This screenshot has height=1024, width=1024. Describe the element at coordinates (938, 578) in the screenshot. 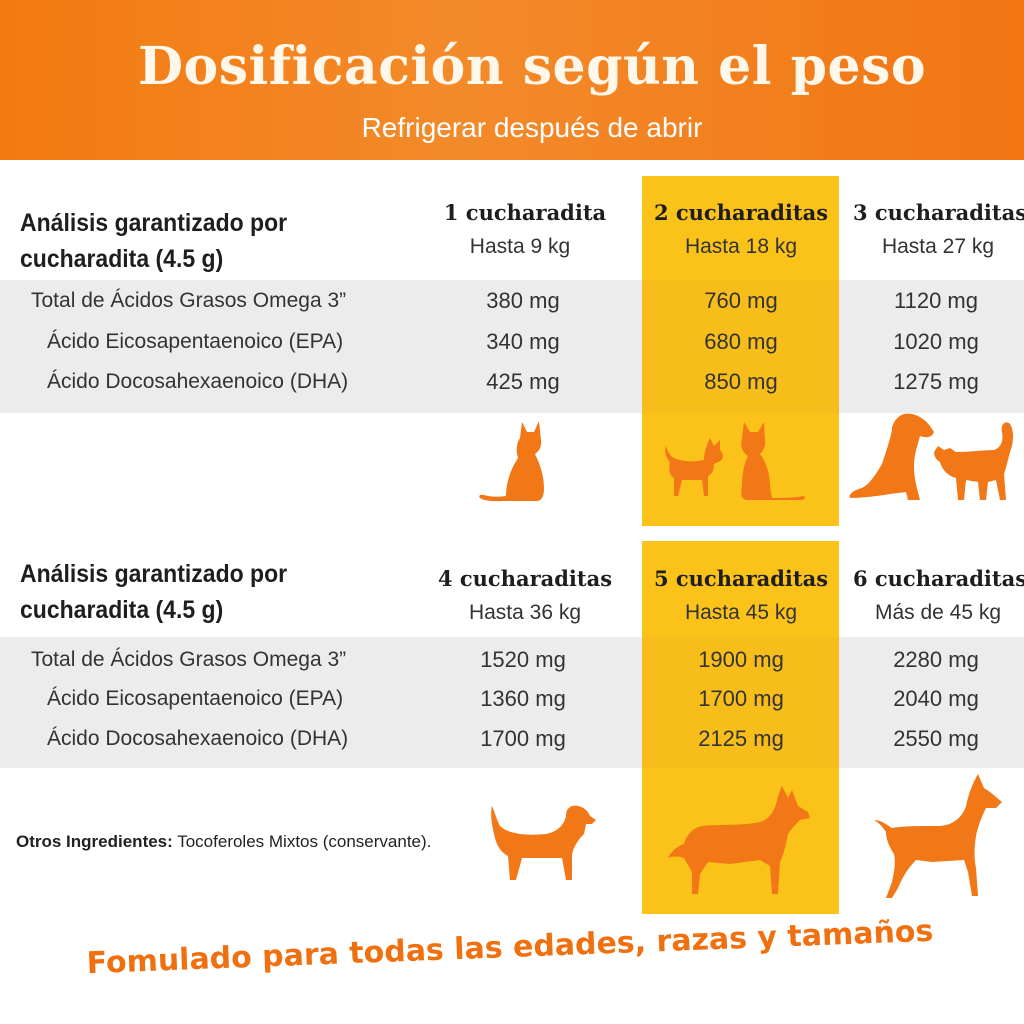

I see `dose-header-6: 6 cucharaditas` at that location.